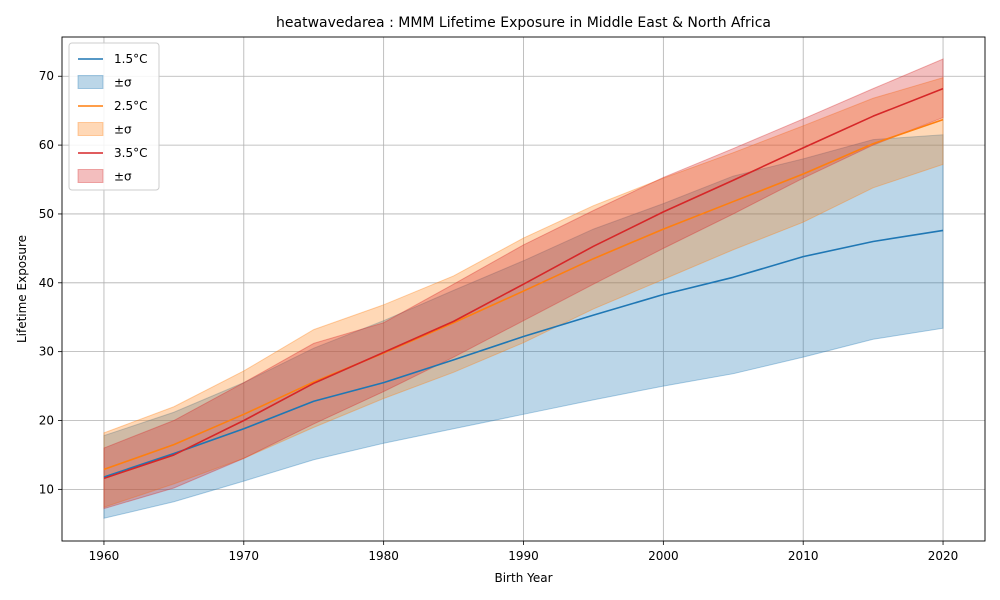 The height and width of the screenshot is (600, 1000). Describe the element at coordinates (46, 145) in the screenshot. I see `y-tick-label: 60` at that location.